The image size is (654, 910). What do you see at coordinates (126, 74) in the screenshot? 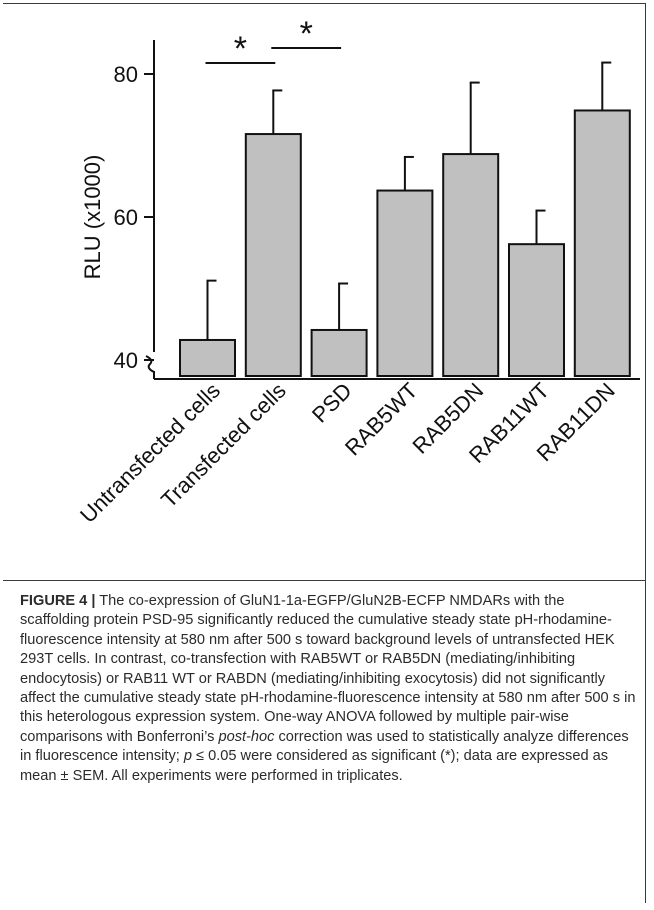
I see `y-tick-label: 80` at bounding box center [126, 74].